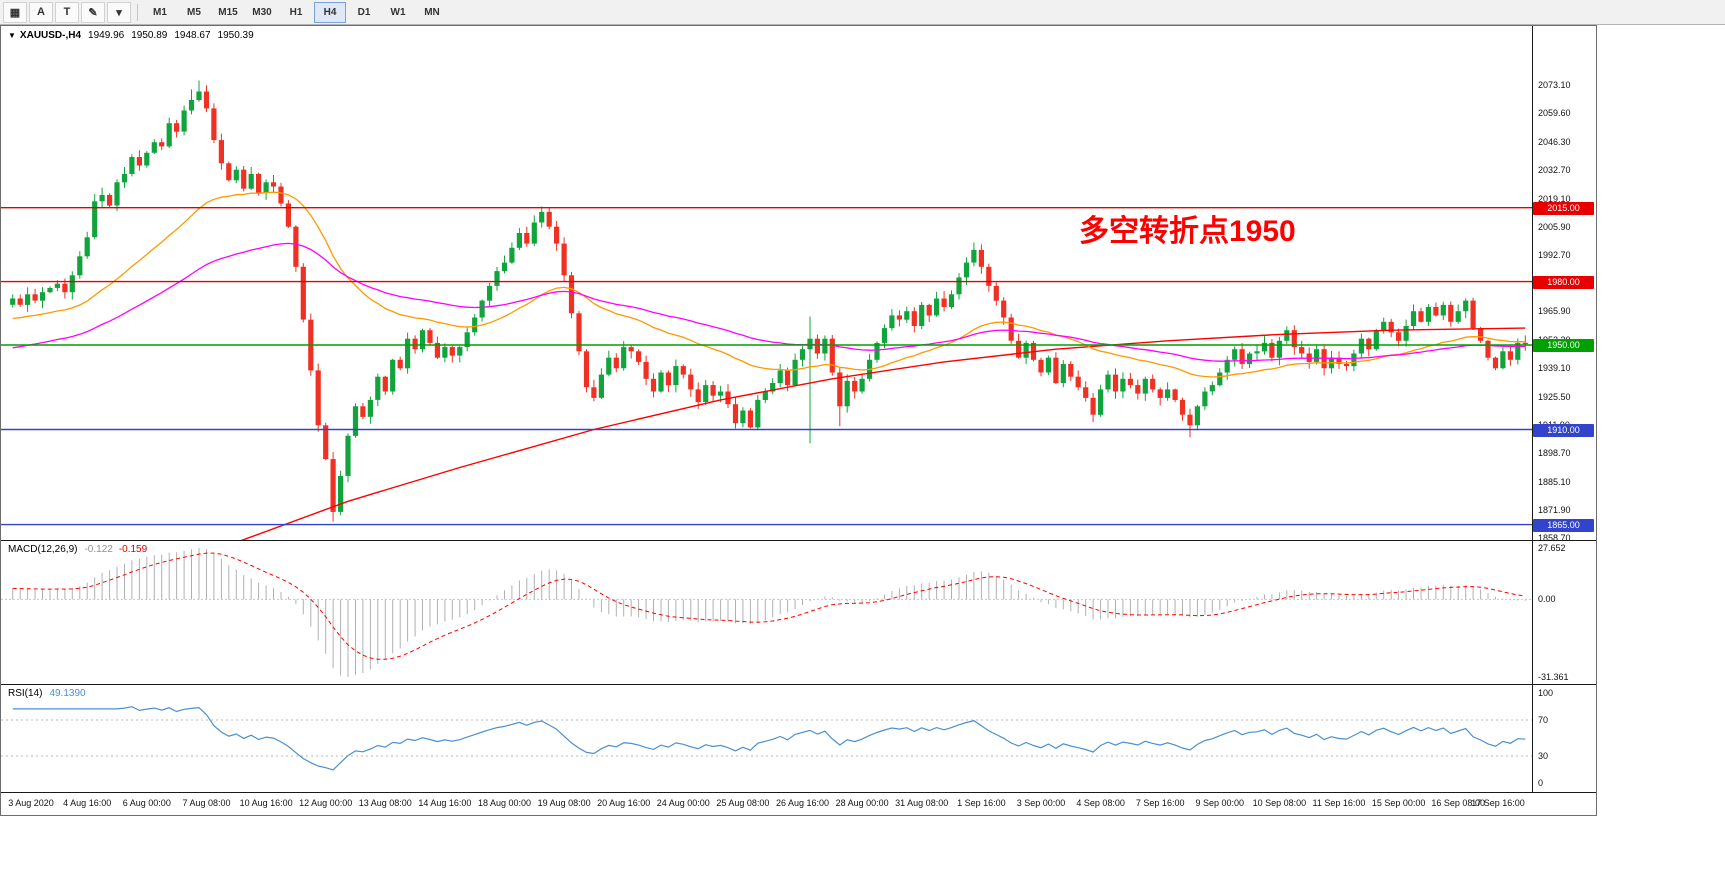 Image resolution: width=1725 pixels, height=894 pixels. What do you see at coordinates (67, 693) in the screenshot?
I see `rsi-value: 49.1390` at bounding box center [67, 693].